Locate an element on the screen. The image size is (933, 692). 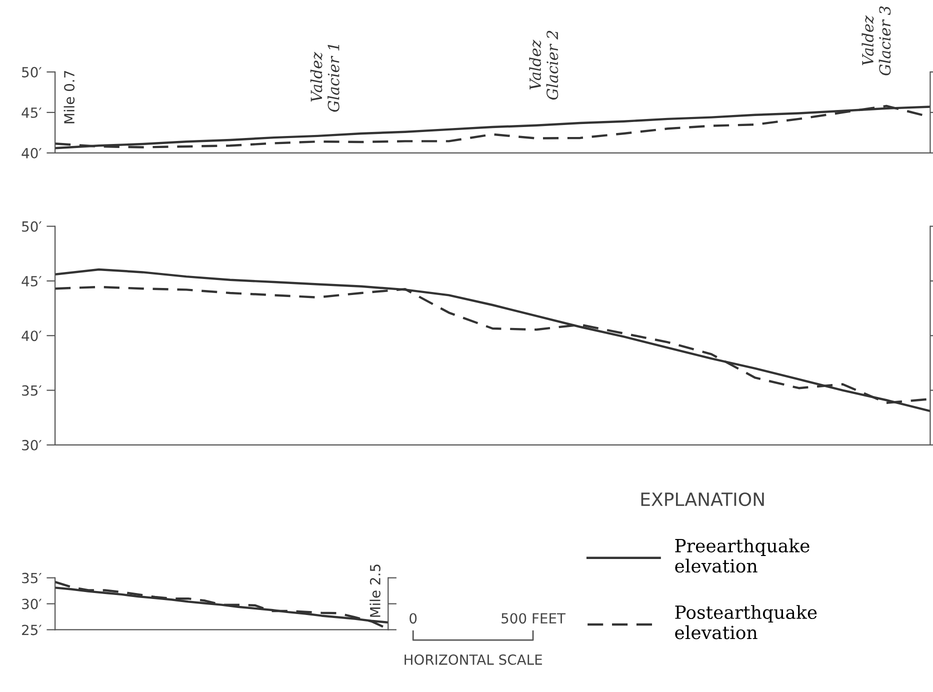
y-tick-label: 25′ is located at coordinates (32, 630).